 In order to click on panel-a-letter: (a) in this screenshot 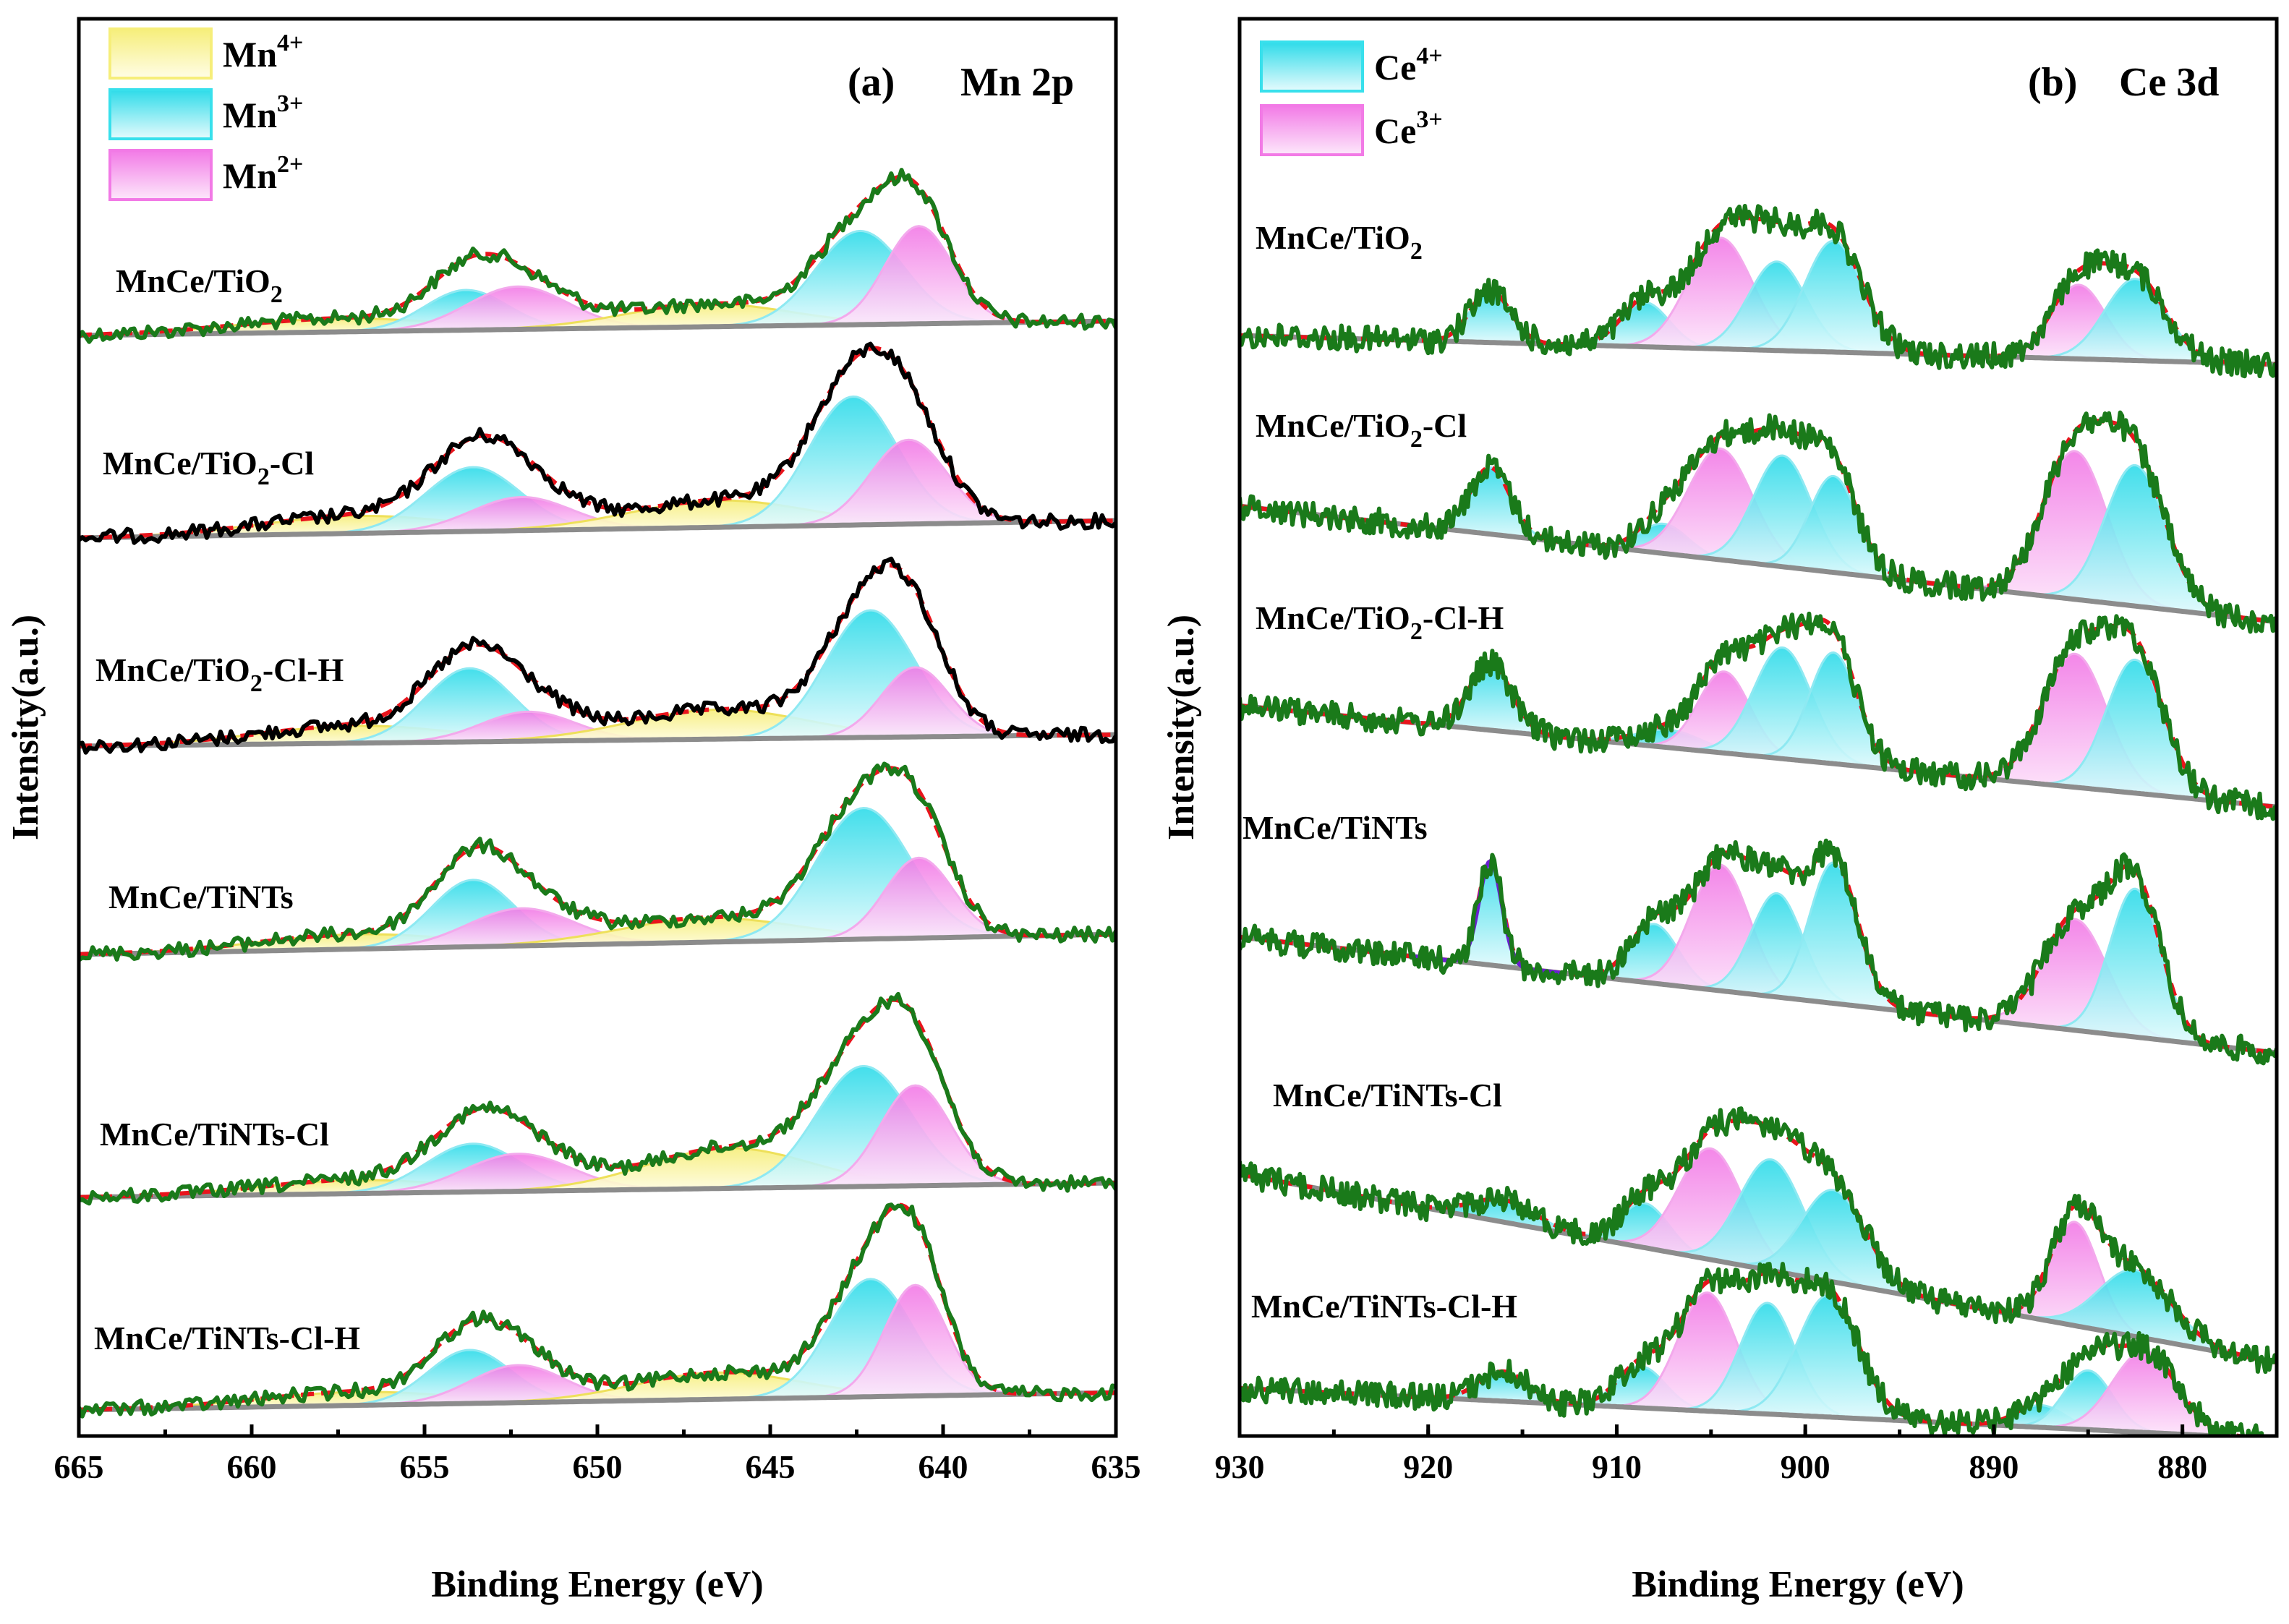, I will do `click(872, 82)`.